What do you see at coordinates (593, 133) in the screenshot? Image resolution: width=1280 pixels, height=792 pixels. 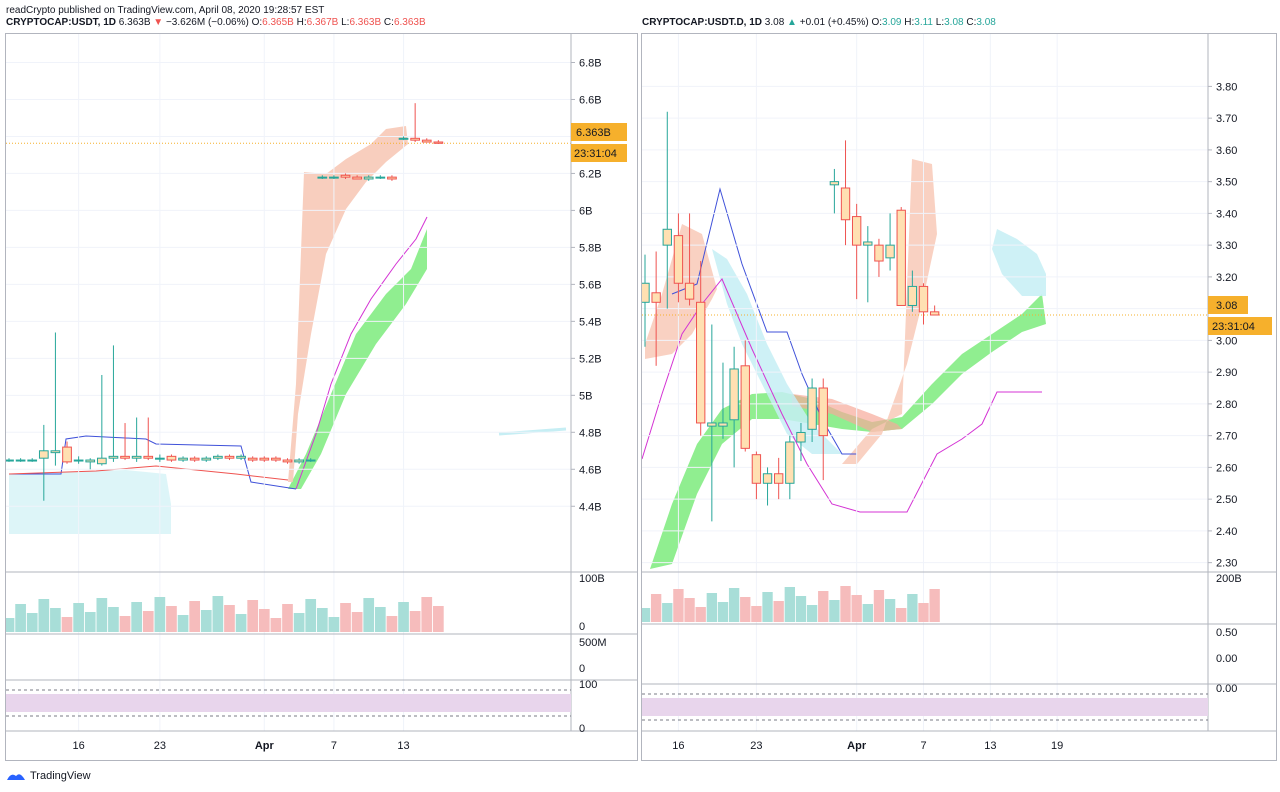 I see `left-price-tag-label: 6.363B` at bounding box center [593, 133].